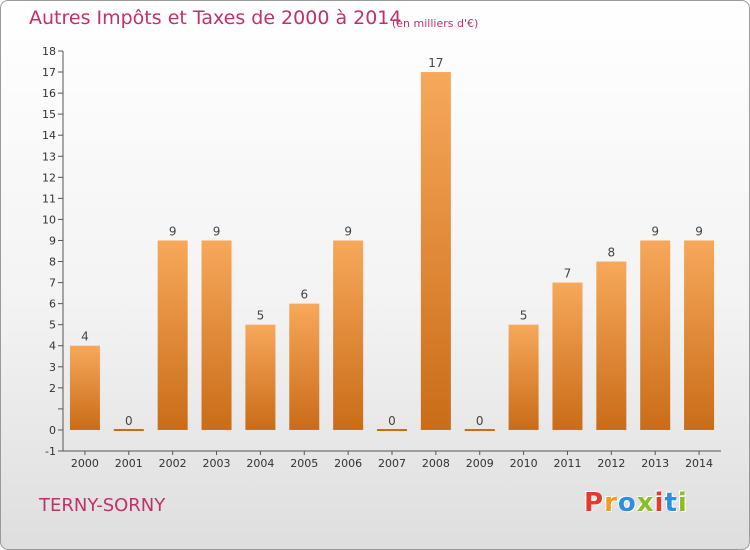  Describe the element at coordinates (49, 72) in the screenshot. I see `y-tick-label: 17` at that location.